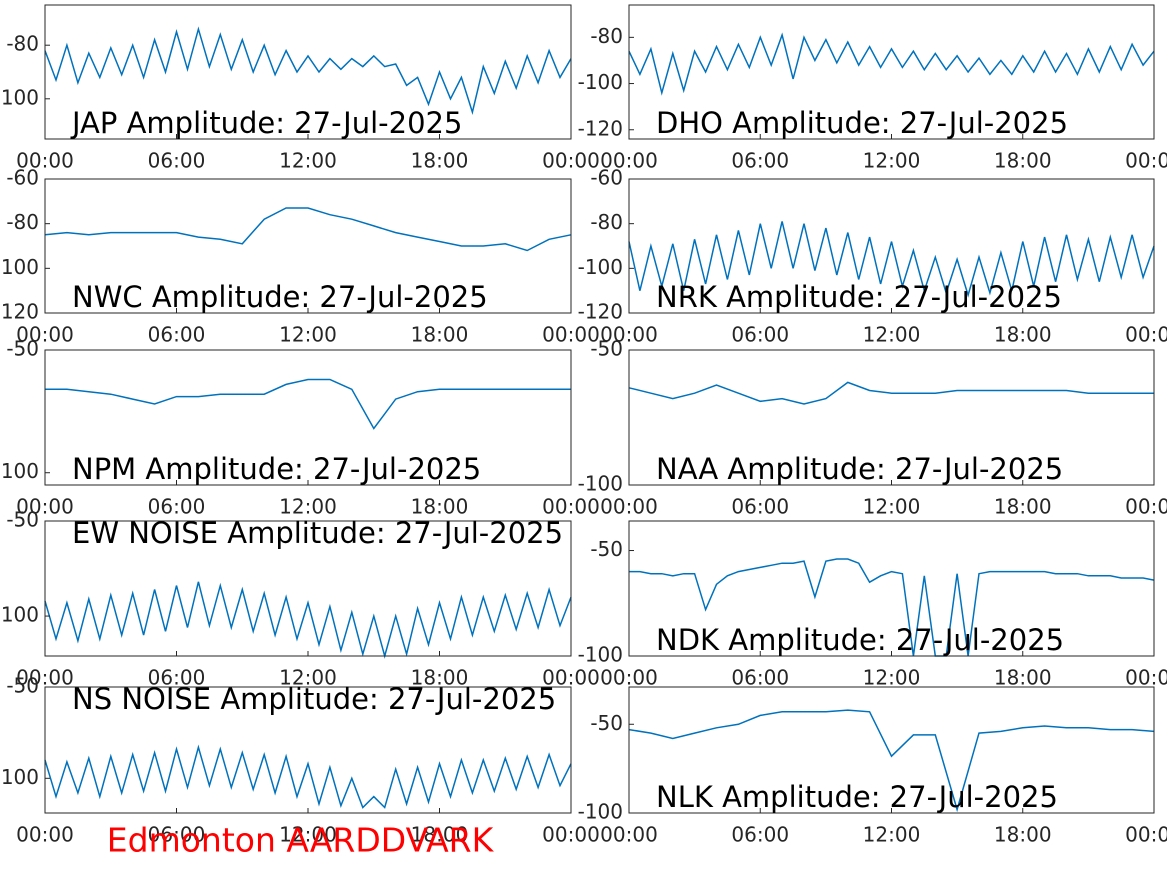 The width and height of the screenshot is (1167, 875). Describe the element at coordinates (301, 840) in the screenshot. I see `footer: Edmonton AARDDVARK` at that location.